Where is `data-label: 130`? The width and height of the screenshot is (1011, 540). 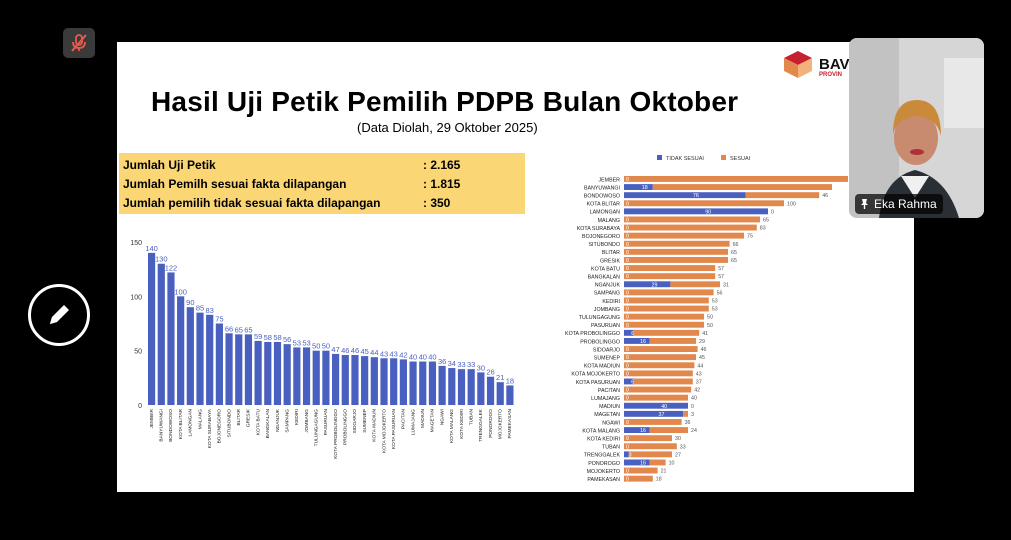
data-label: 130 is located at coordinates (161, 259).